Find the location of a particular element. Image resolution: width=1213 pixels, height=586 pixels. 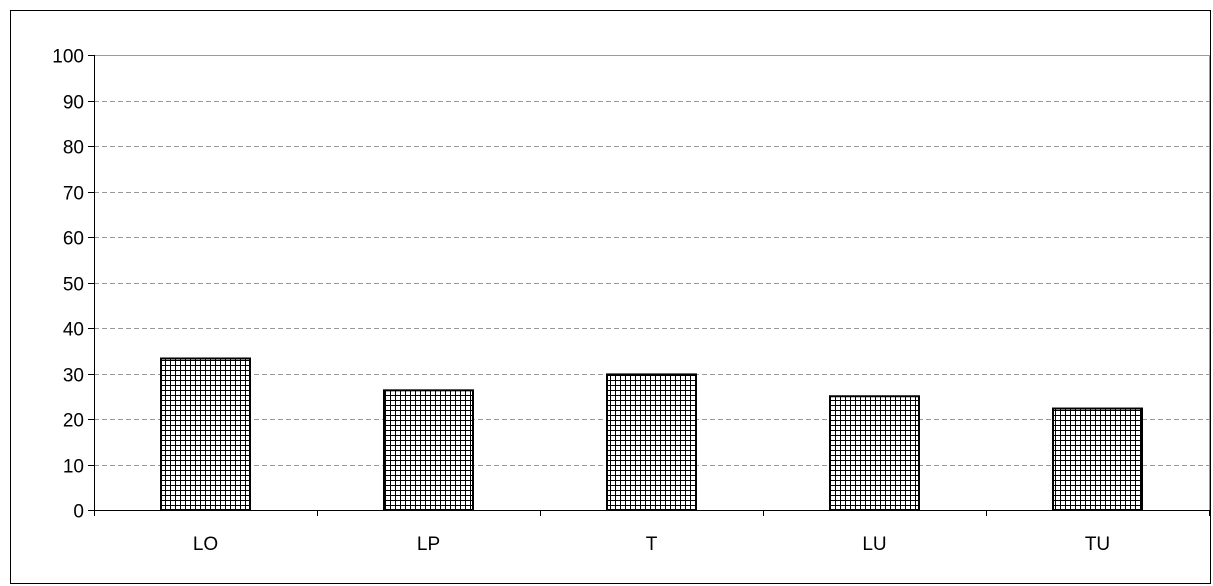

y-tick-label-100: 100 is located at coordinates (68, 57).